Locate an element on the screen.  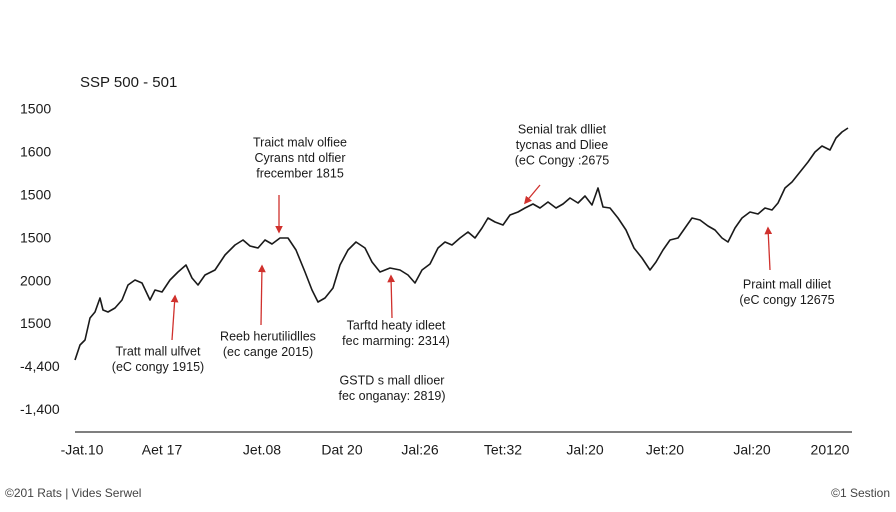
annotation-text: Praint mall diliet is located at coordinates (787, 284).